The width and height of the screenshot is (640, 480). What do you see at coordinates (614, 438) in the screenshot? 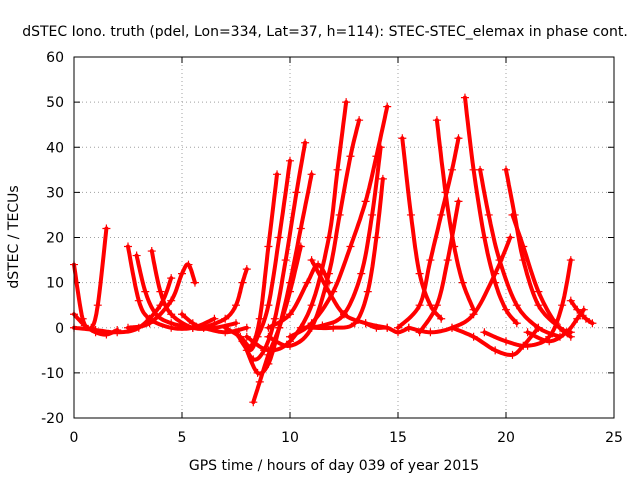
I see `x-tick-label: 25` at bounding box center [614, 438].